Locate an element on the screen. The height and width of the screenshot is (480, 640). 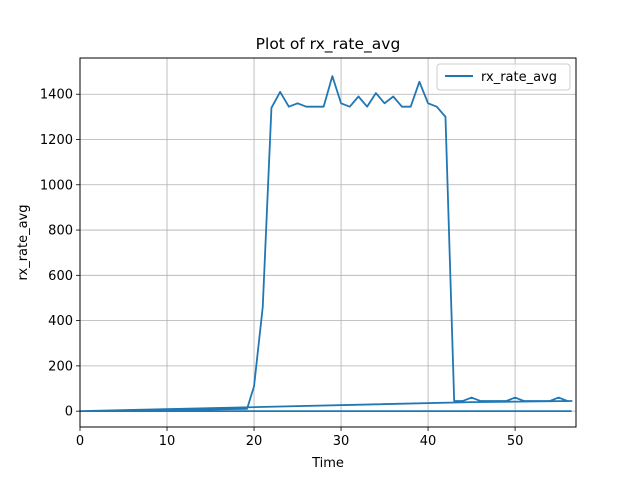
y-axis-label: rx_rate_avg is located at coordinates (23, 242).